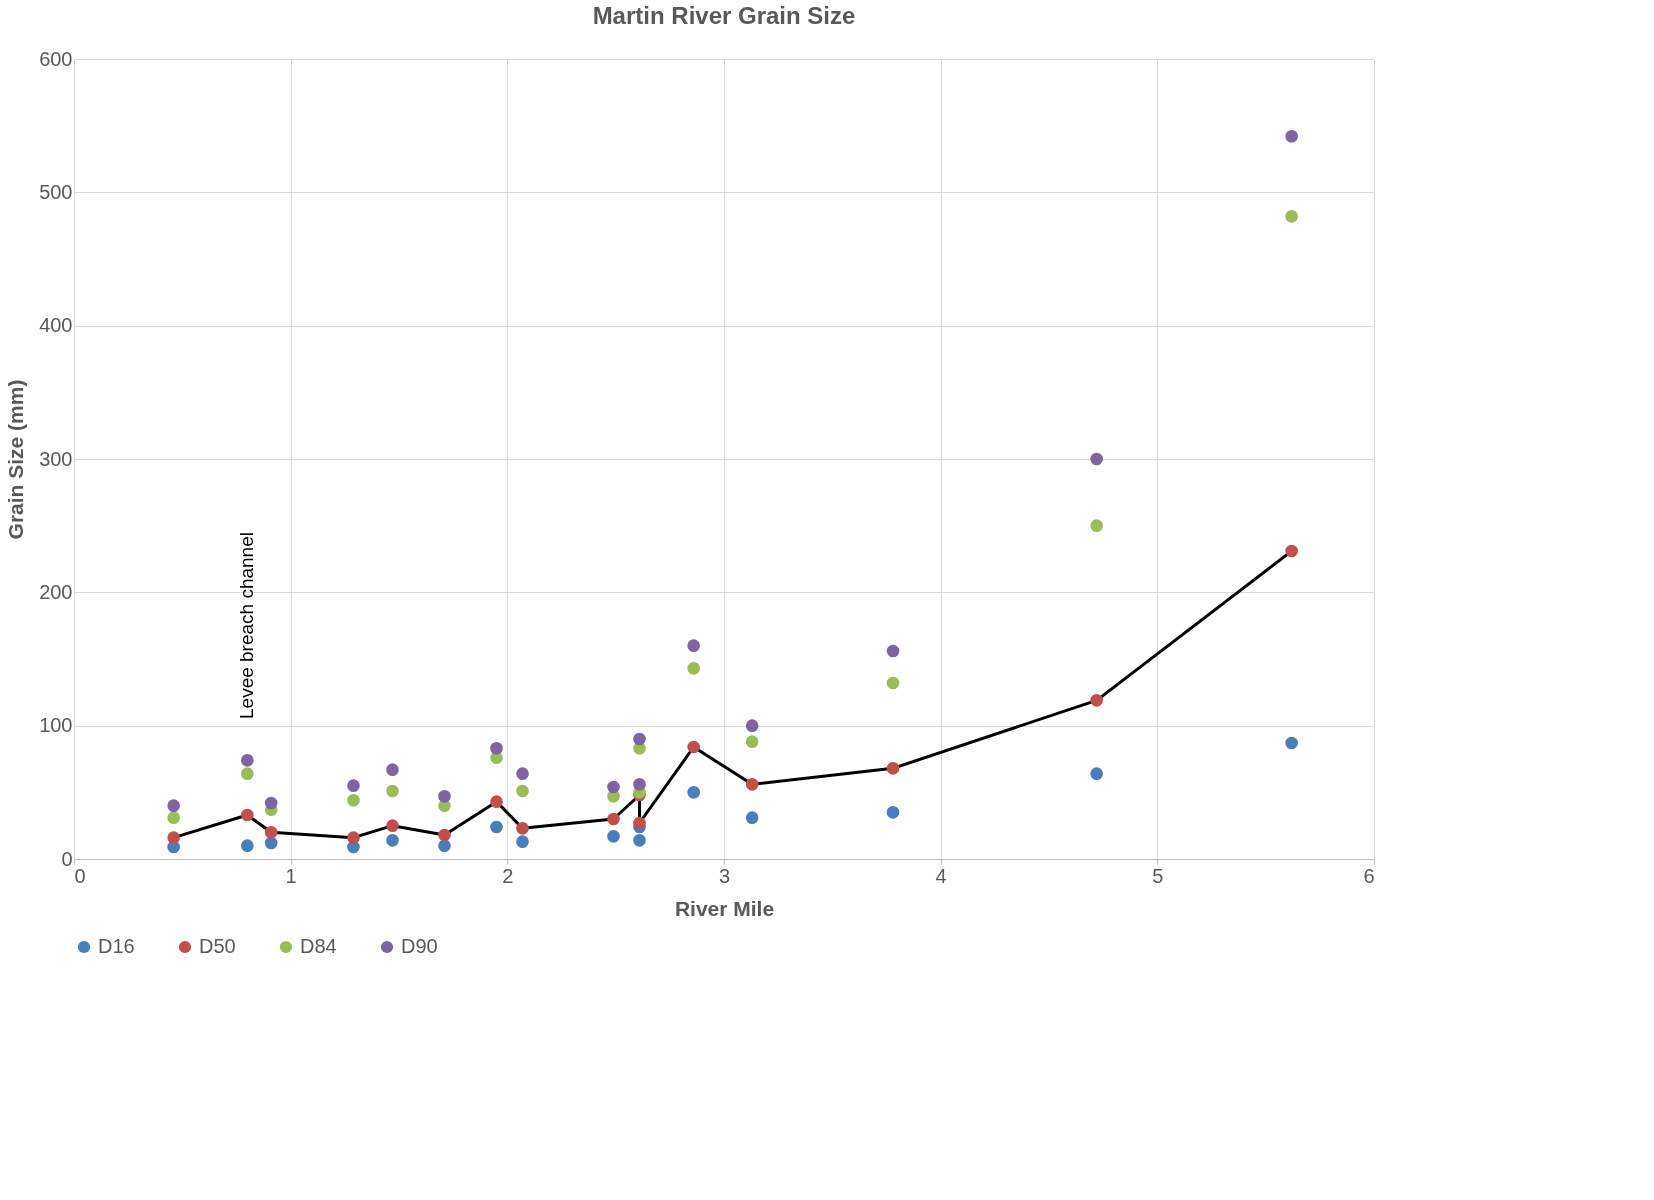 Image resolution: width=1654 pixels, height=1200 pixels. What do you see at coordinates (56, 458) in the screenshot?
I see `y-tick-label: 300` at bounding box center [56, 458].